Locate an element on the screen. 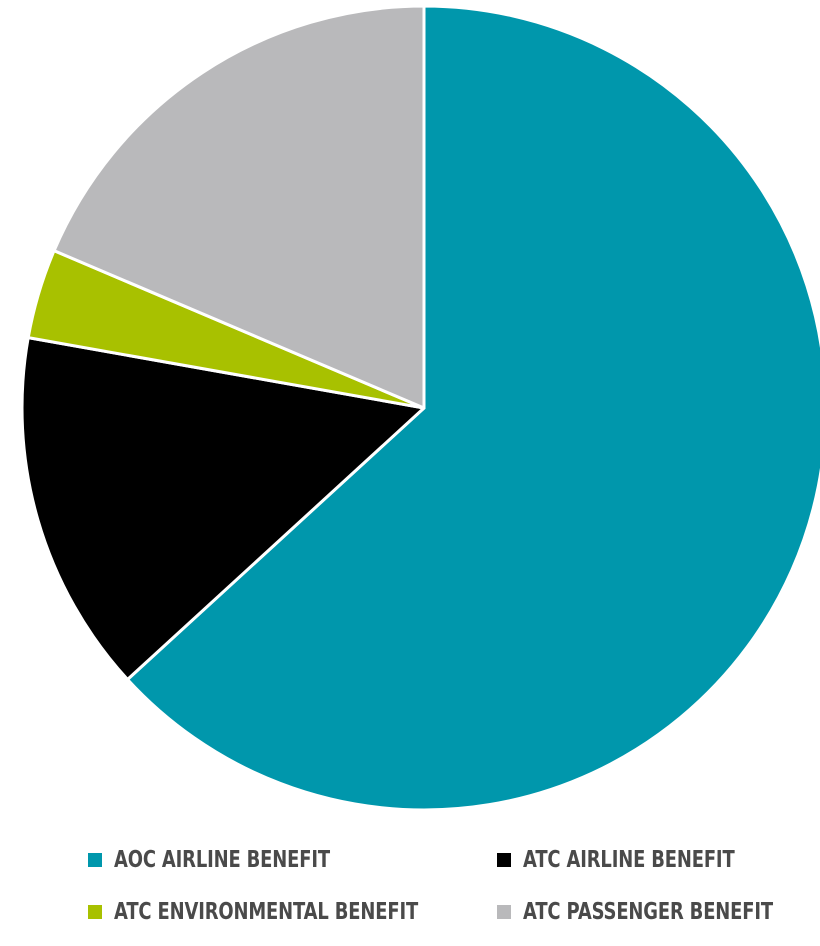  legend-item-atc-environmental-benefit: ATC ENVIRONMENTAL BENEFIT is located at coordinates (296, 912).